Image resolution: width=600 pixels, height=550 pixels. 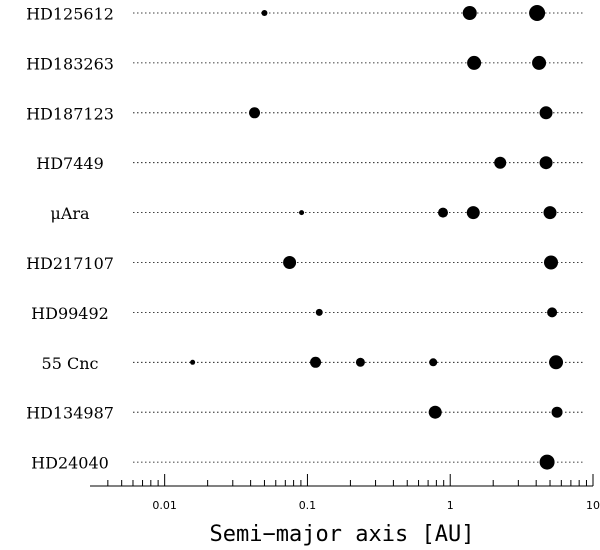 What do you see at coordinates (70, 63) in the screenshot?
I see `system-label: HD183263` at bounding box center [70, 63].